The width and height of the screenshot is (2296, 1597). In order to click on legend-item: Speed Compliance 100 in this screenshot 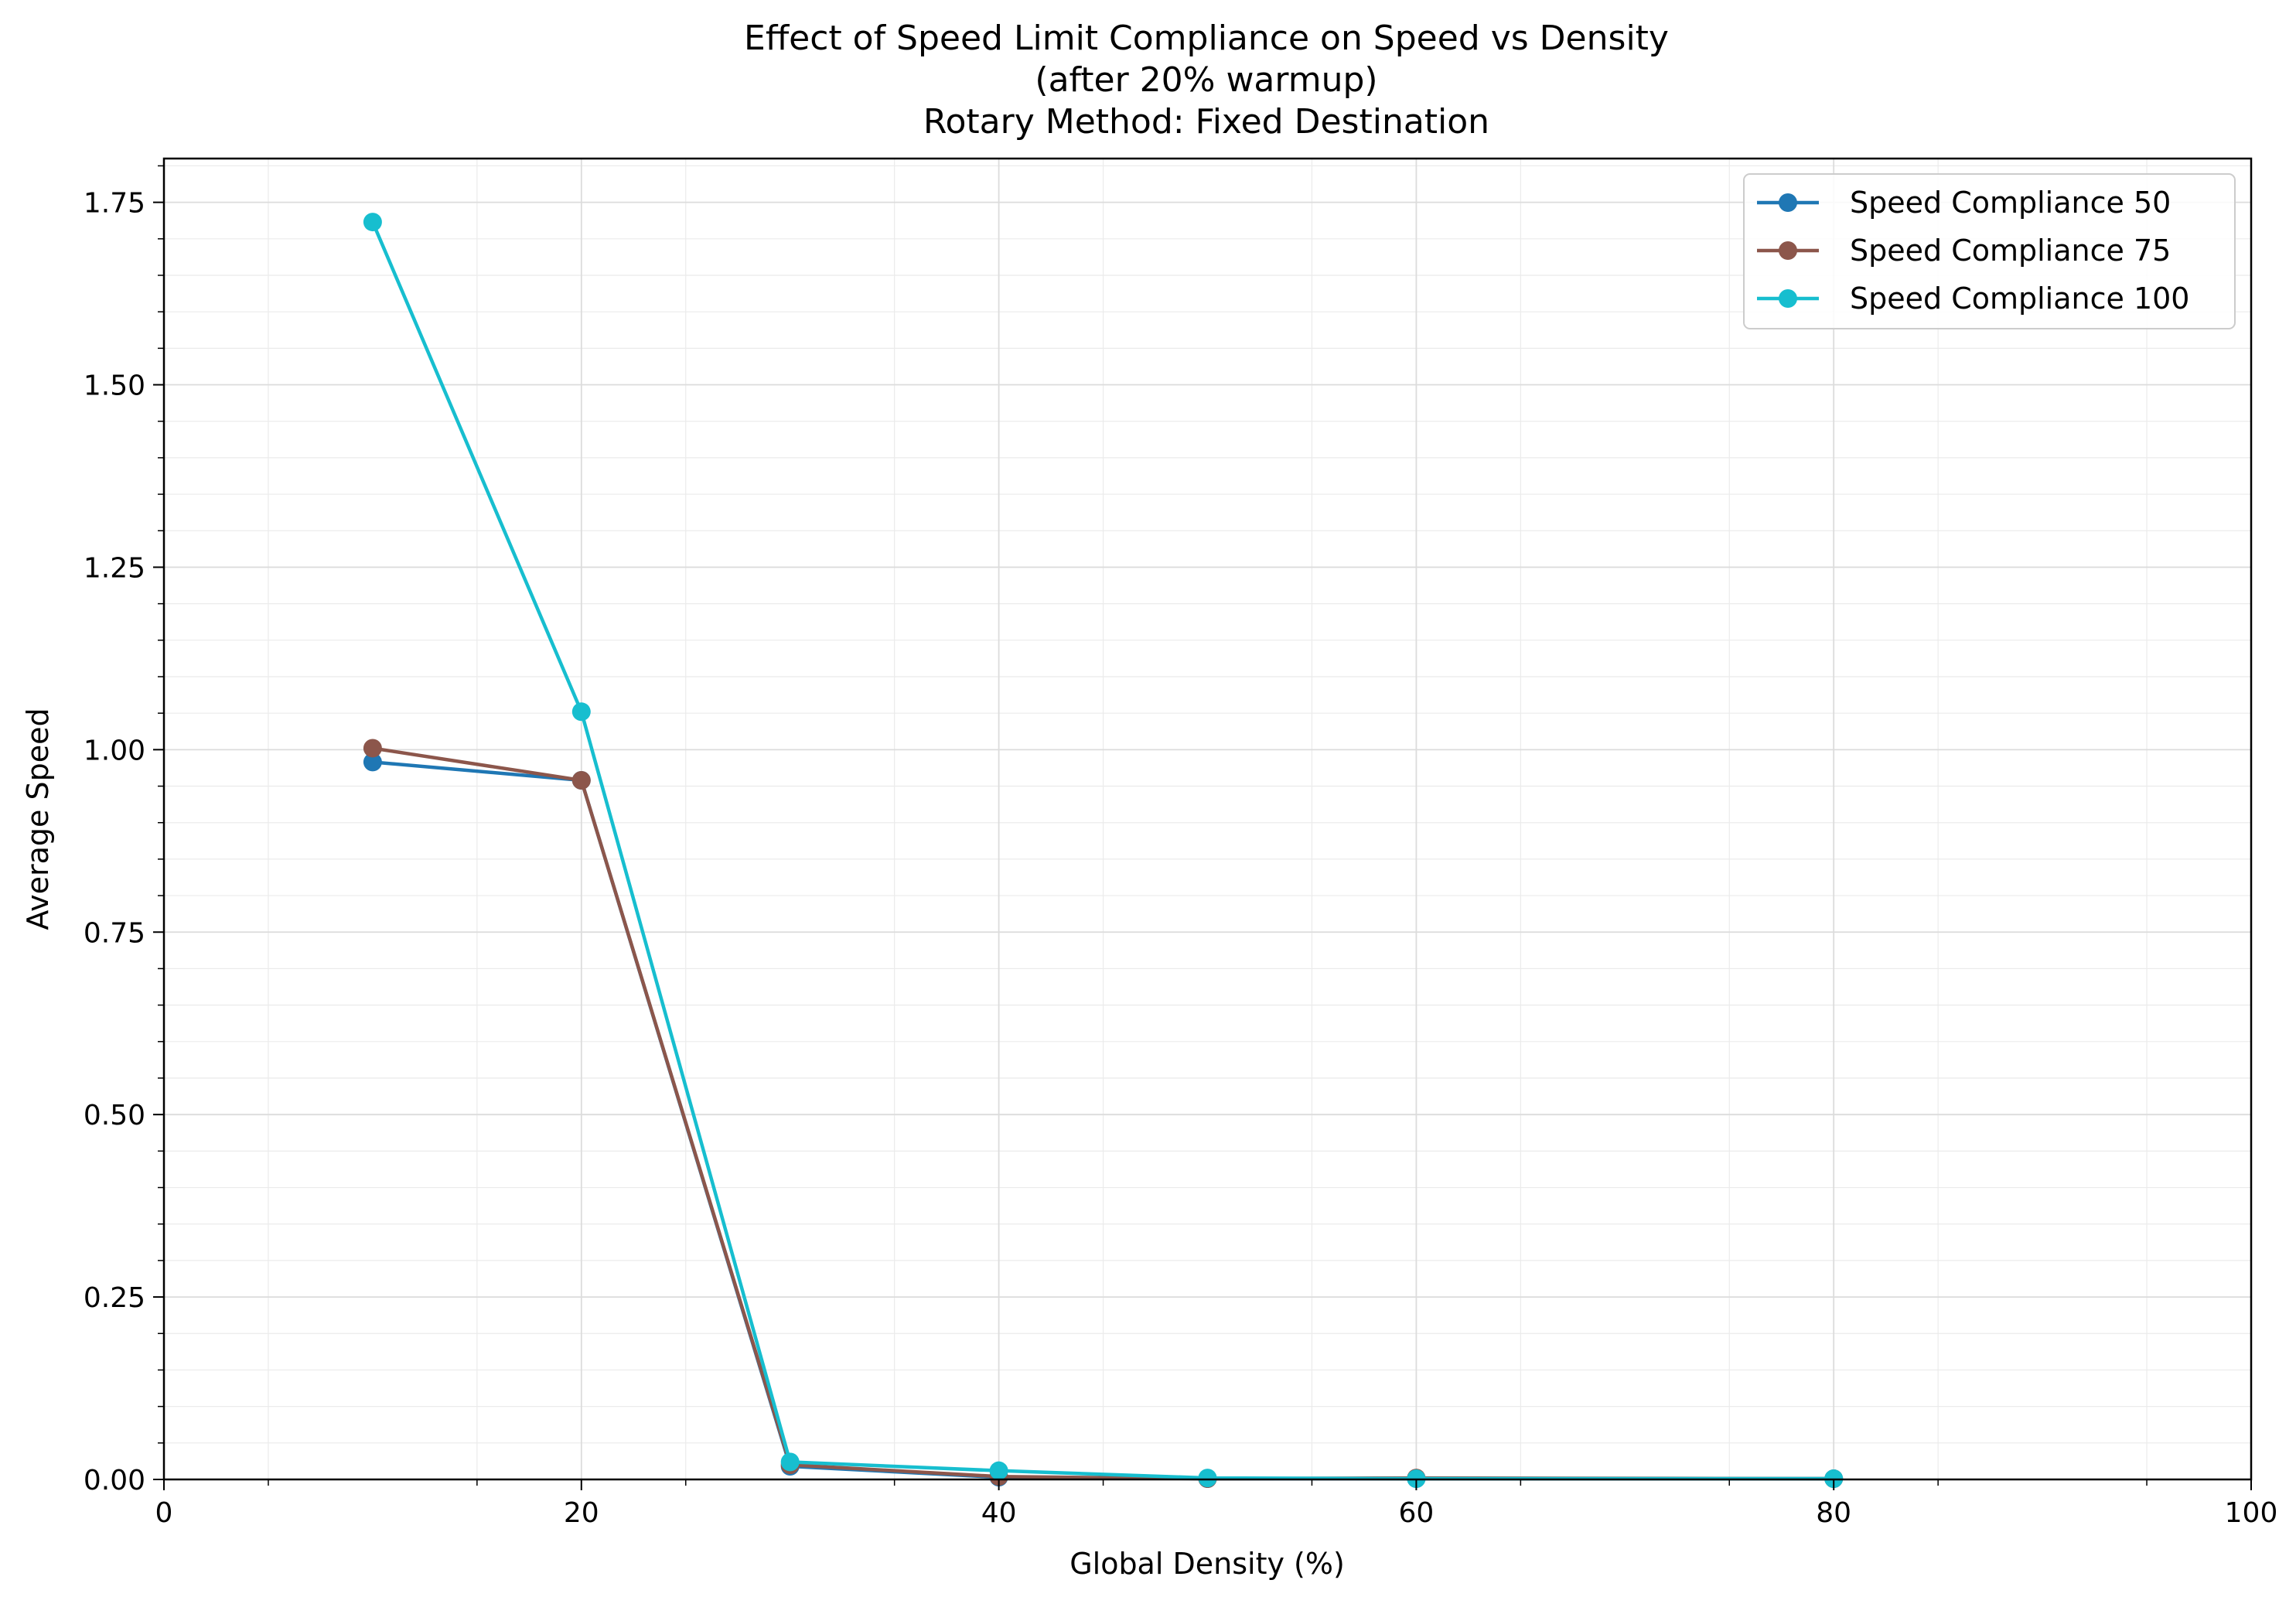, I will do `click(1973, 299)`.